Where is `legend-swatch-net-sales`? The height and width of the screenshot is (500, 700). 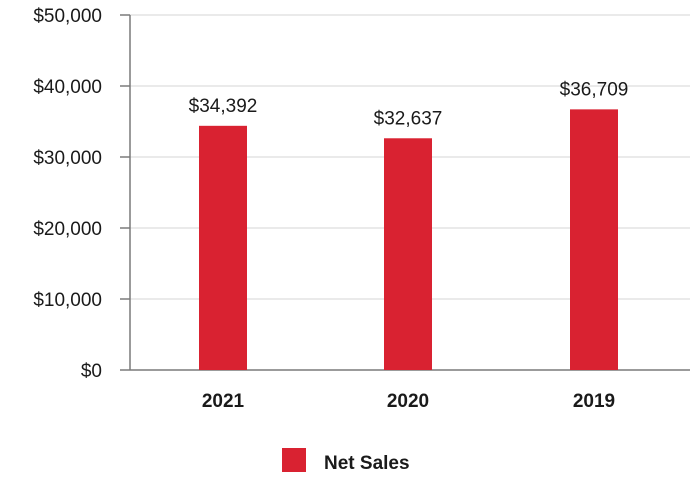
legend-swatch-net-sales is located at coordinates (294, 460).